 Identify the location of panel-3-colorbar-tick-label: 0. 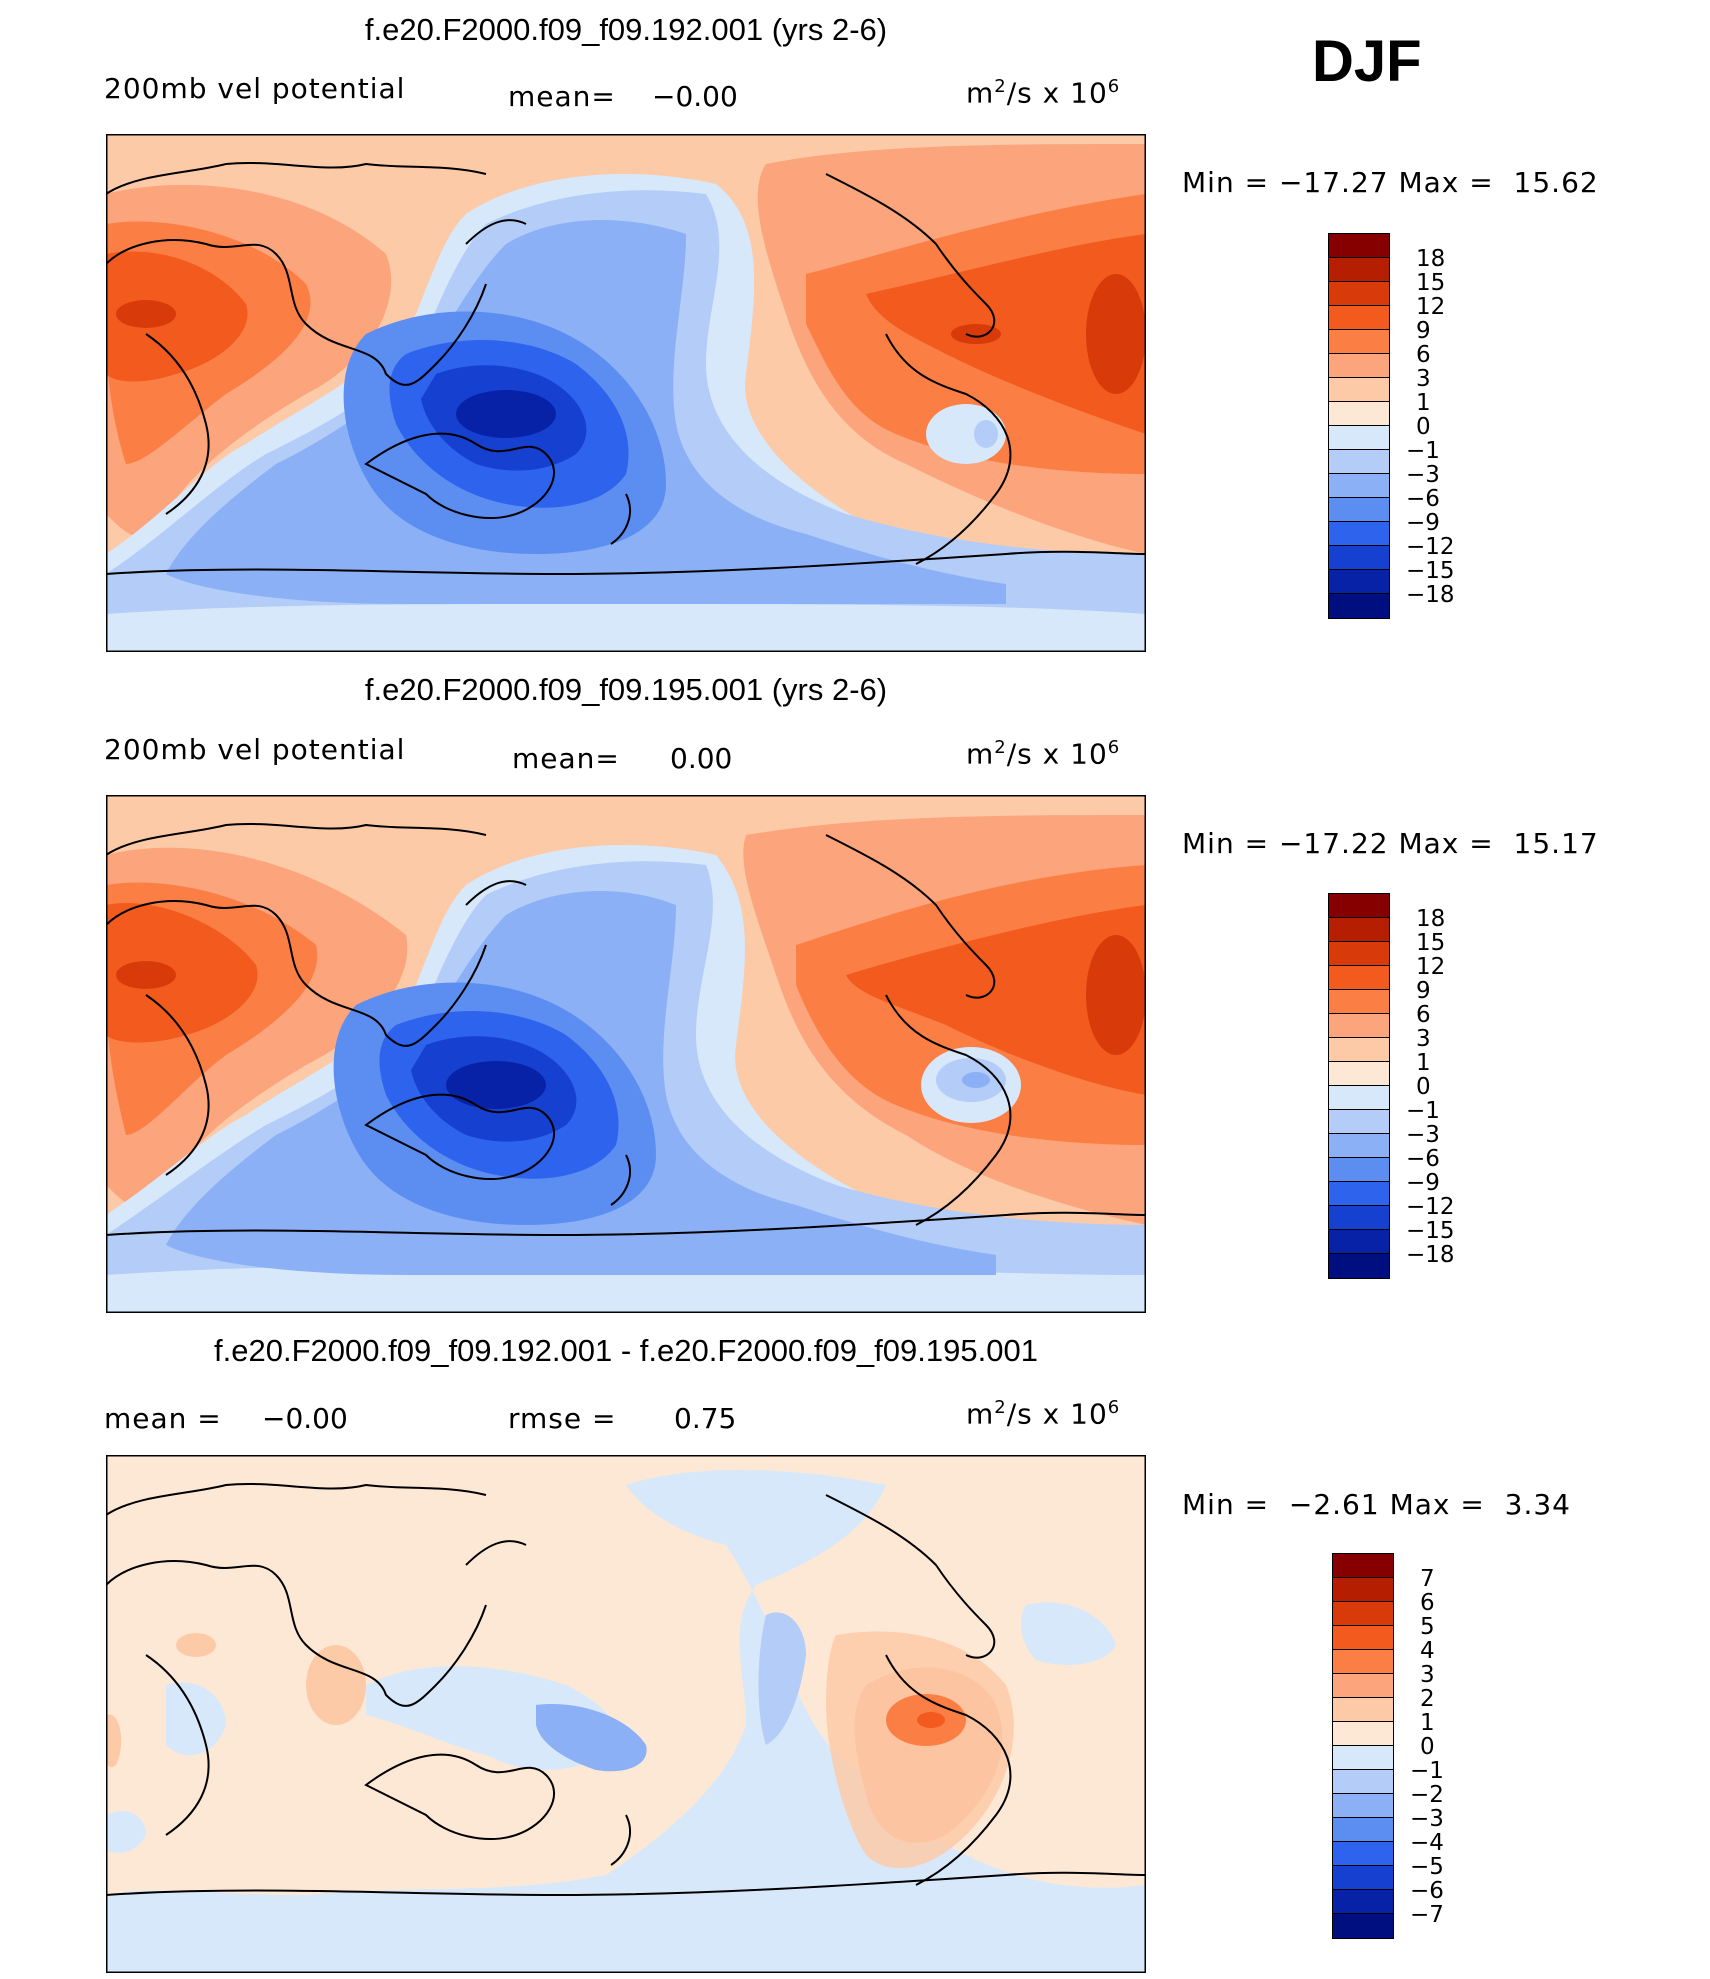
(1427, 1747).